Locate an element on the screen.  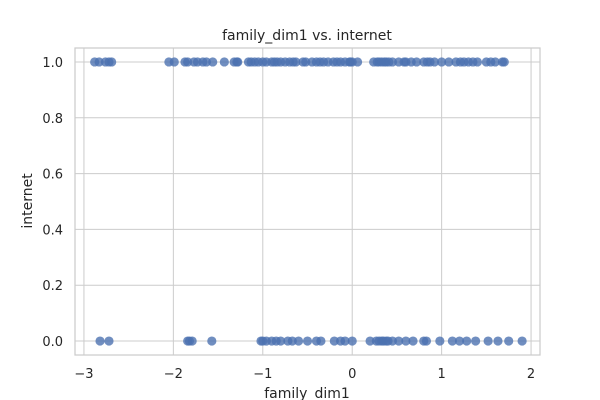
x-tick-label: −2 is located at coordinates (173, 374).